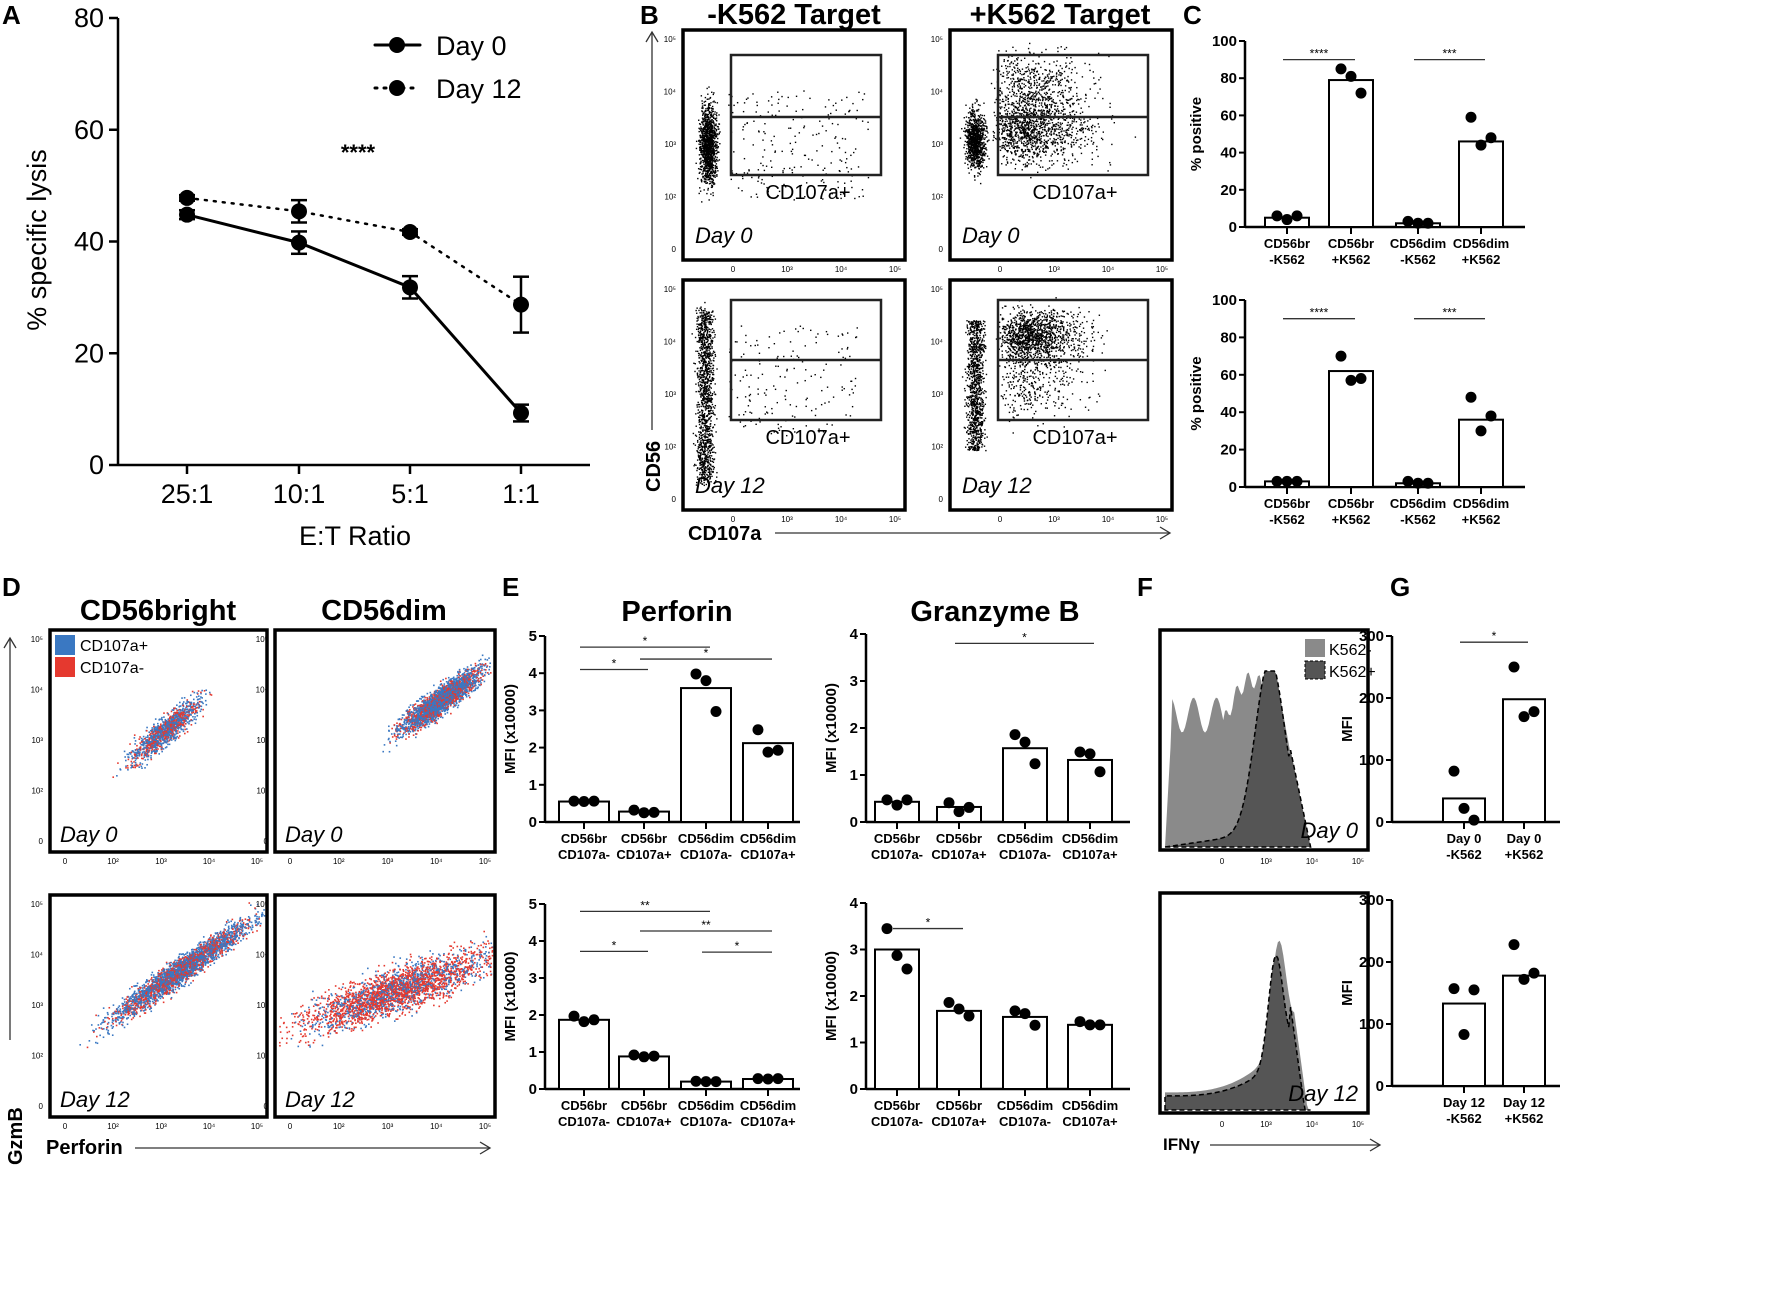 This screenshot has width=1772, height=1307. I want to click on bar-y-tick-label: 60, so click(1228, 375).